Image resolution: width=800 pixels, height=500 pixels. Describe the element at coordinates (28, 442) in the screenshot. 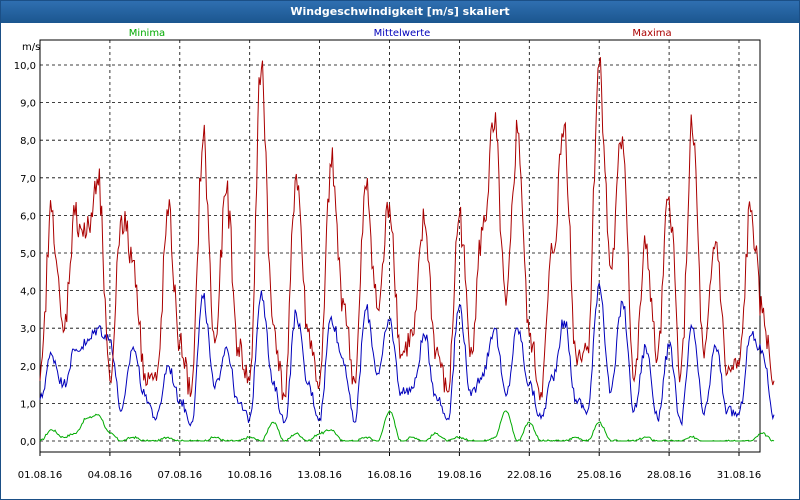

I see `y-tick-label: 0,0` at that location.